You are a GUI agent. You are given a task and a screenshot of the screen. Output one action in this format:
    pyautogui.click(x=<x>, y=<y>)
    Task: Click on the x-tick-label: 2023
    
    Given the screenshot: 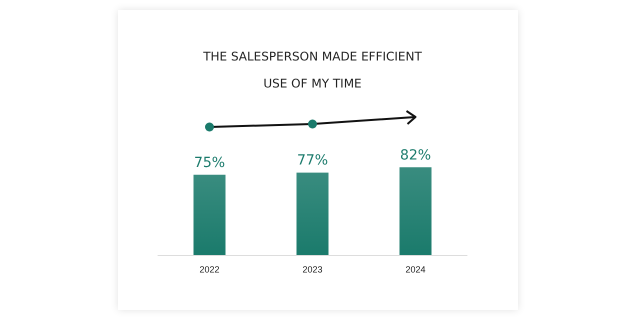 What is the action you would take?
    pyautogui.click(x=312, y=269)
    